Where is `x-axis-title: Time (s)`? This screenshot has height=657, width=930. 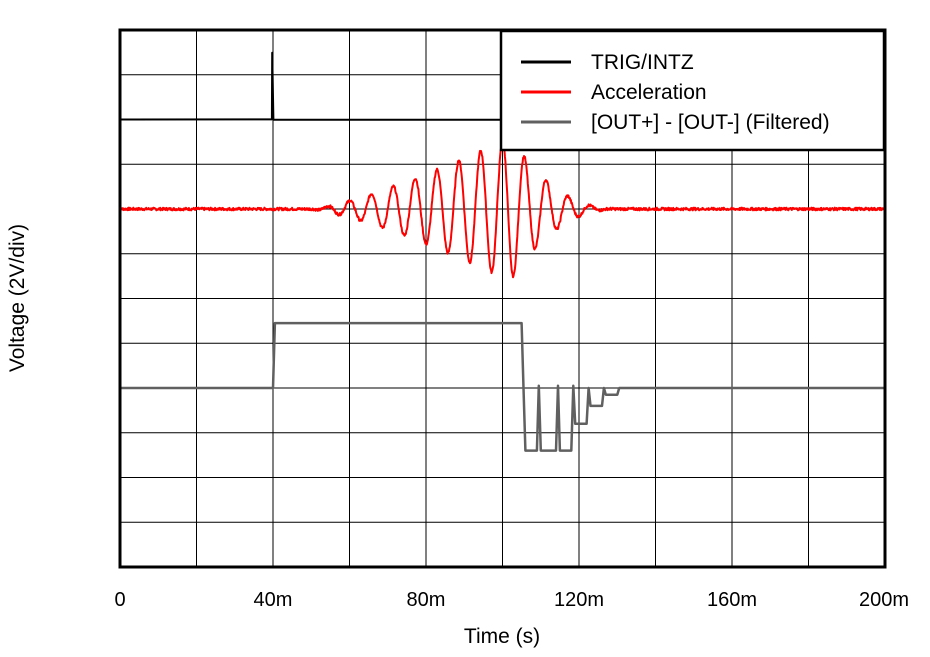 x-axis-title: Time (s) is located at coordinates (502, 636).